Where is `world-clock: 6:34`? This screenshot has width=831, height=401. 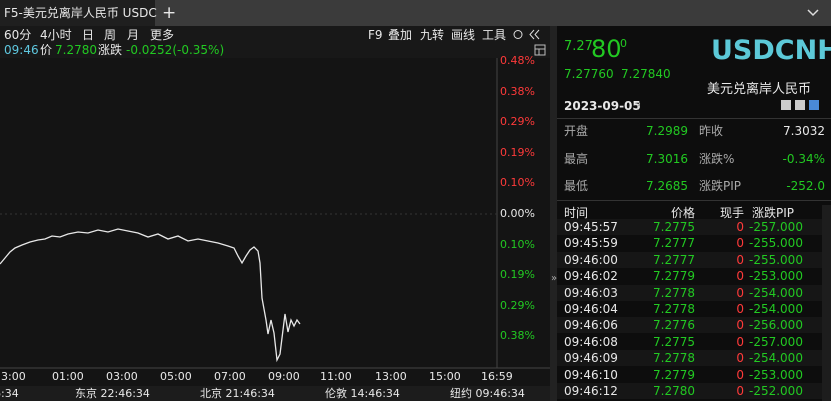
world-clock: 6:34 is located at coordinates (9, 393).